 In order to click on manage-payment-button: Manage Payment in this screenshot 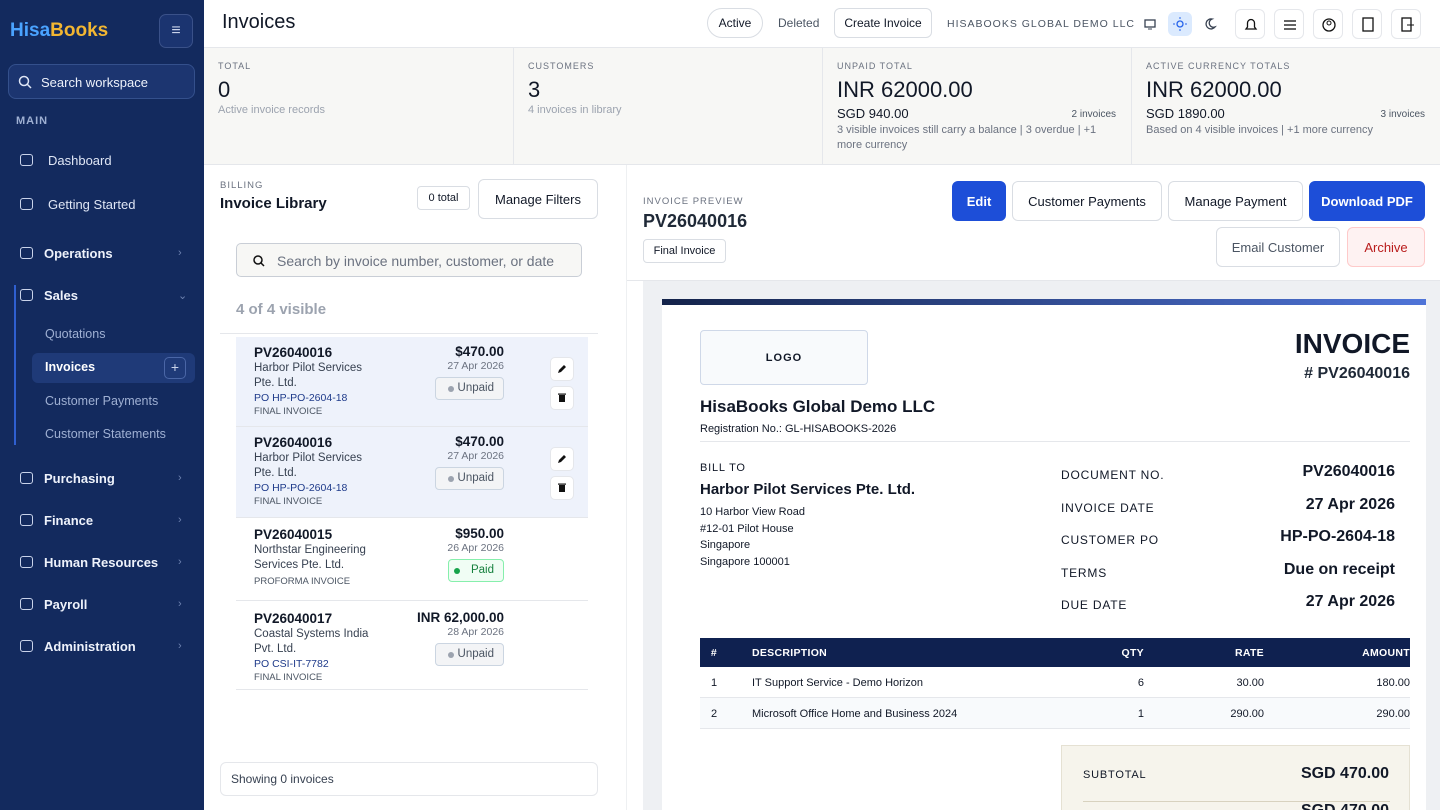, I will do `click(1235, 201)`.